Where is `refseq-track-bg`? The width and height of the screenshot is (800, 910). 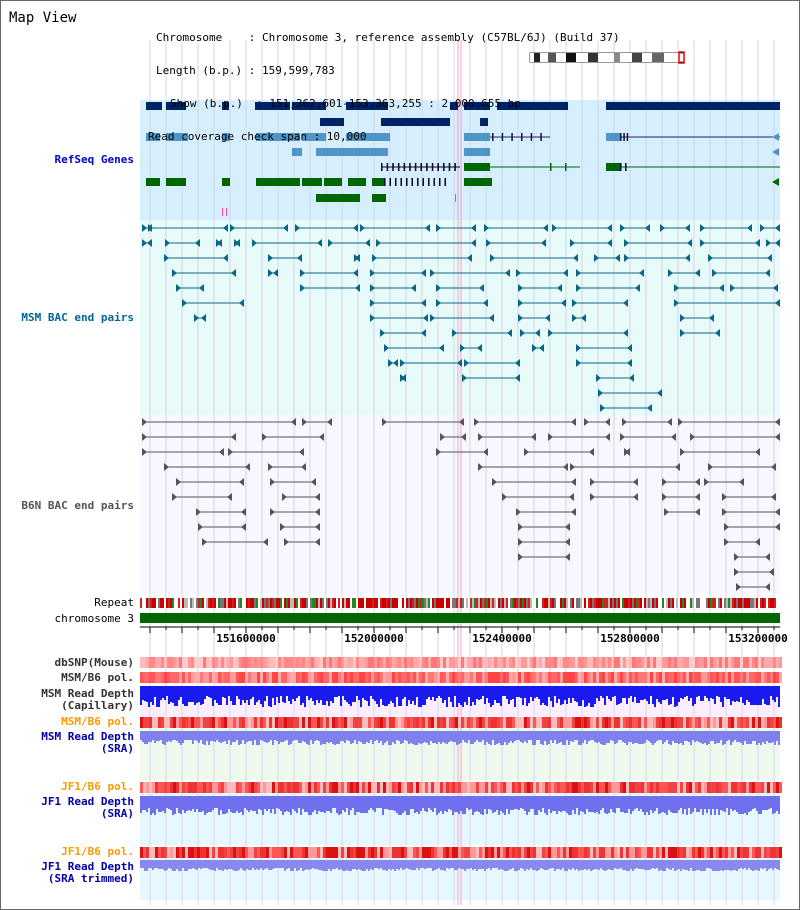
refseq-track-bg is located at coordinates (460, 160).